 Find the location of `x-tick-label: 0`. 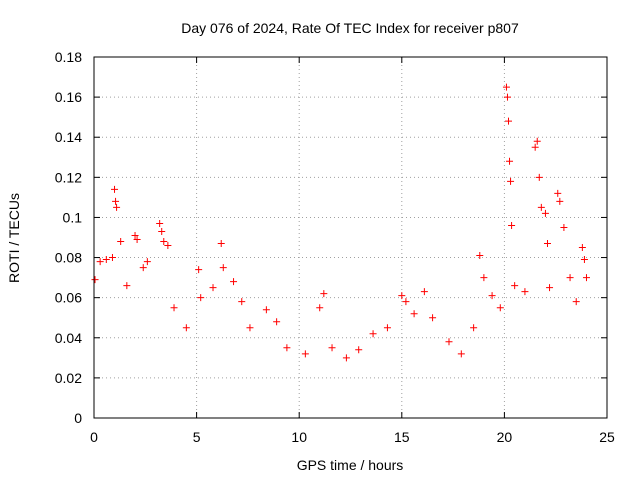

x-tick-label: 0 is located at coordinates (94, 437).